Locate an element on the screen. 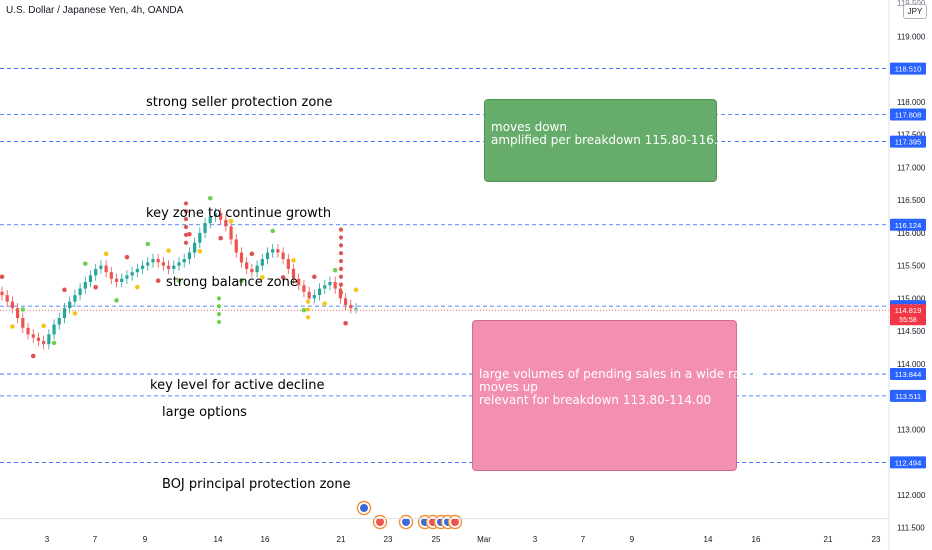  x-tick-label: 3 is located at coordinates (47, 539).